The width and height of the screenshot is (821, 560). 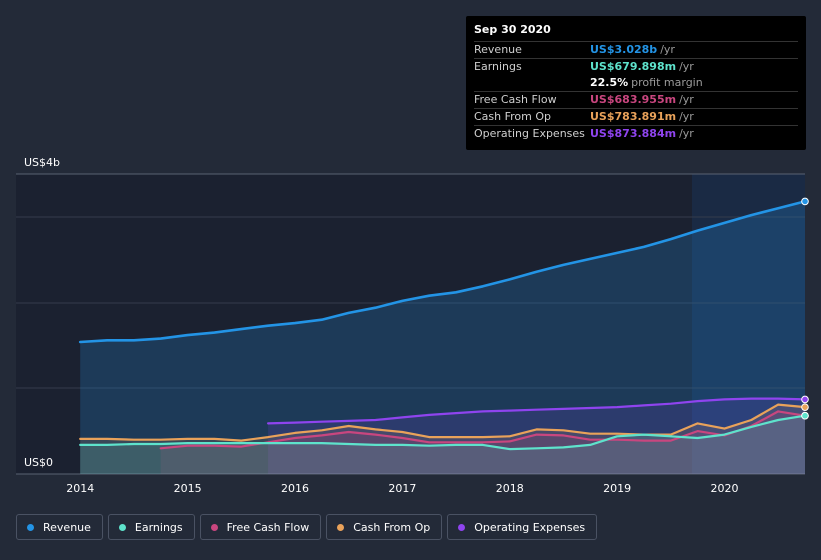 I want to click on tooltip-row-earnings: Earnings US$679.898m /yr, so click(x=636, y=66).